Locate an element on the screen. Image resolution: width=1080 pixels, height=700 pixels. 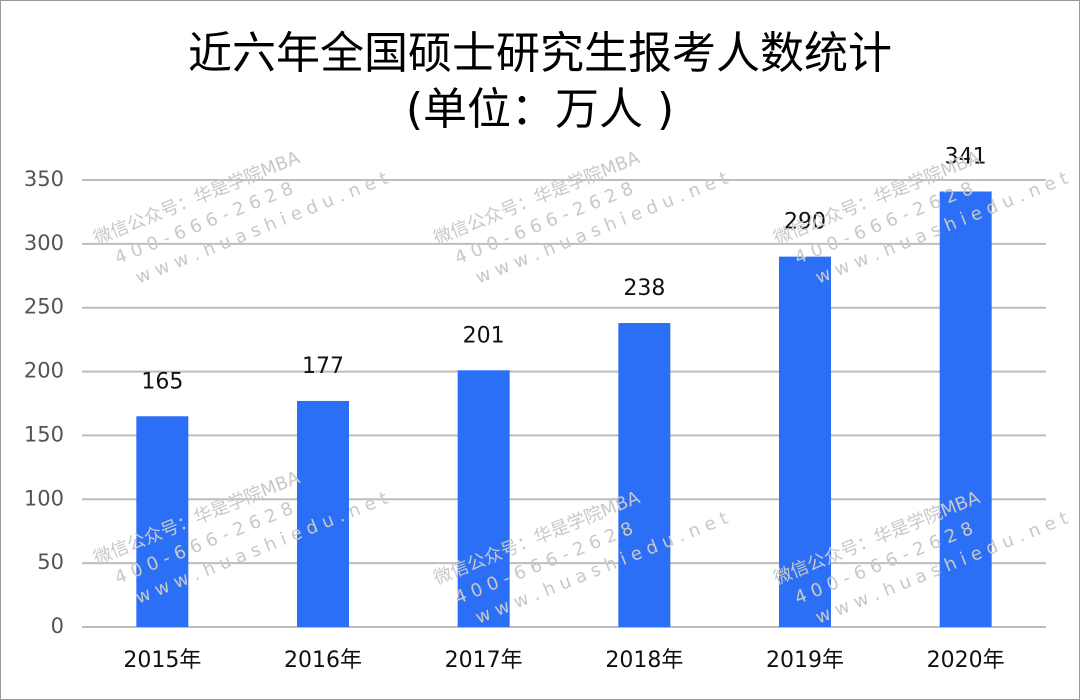
value-label: 177 is located at coordinates (323, 366).